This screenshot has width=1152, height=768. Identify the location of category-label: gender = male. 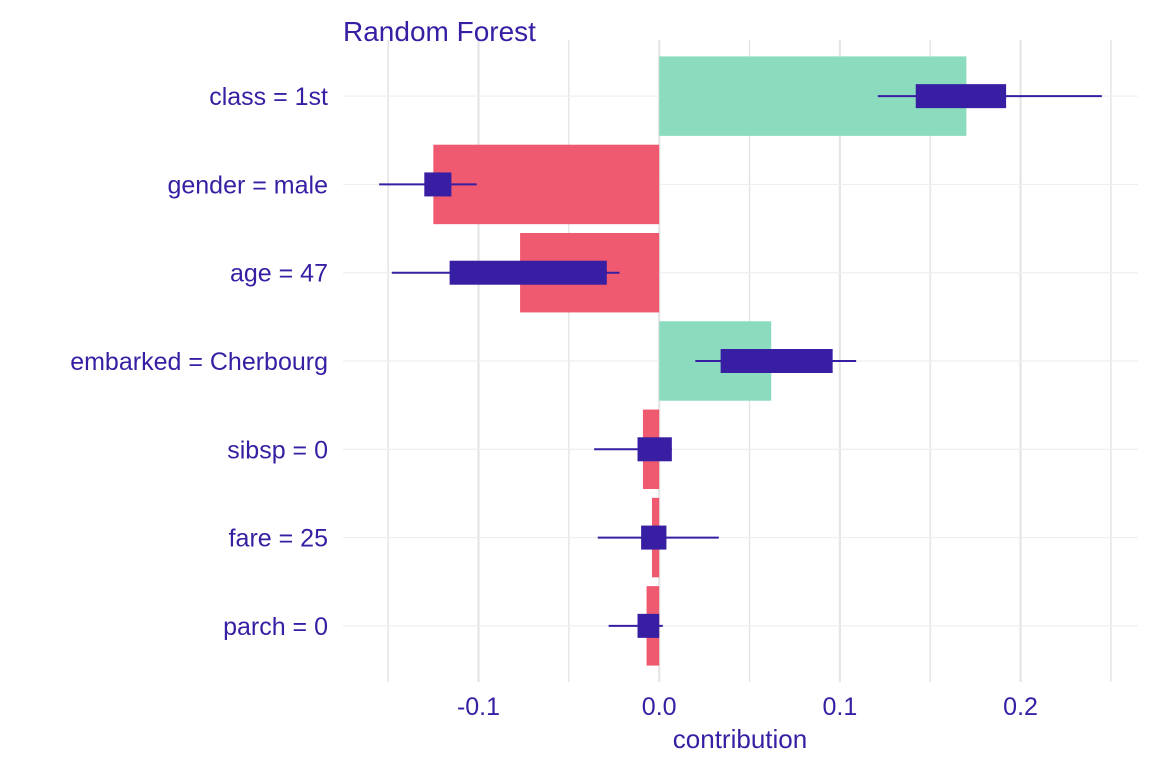
(247, 185).